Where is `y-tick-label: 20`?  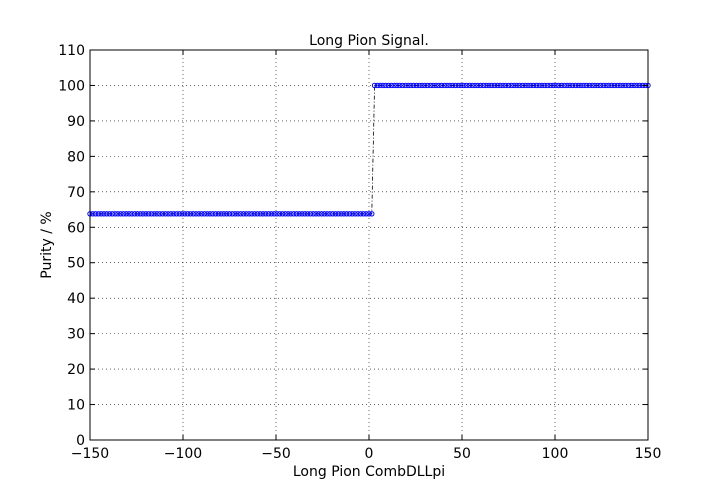 y-tick-label: 20 is located at coordinates (76, 370).